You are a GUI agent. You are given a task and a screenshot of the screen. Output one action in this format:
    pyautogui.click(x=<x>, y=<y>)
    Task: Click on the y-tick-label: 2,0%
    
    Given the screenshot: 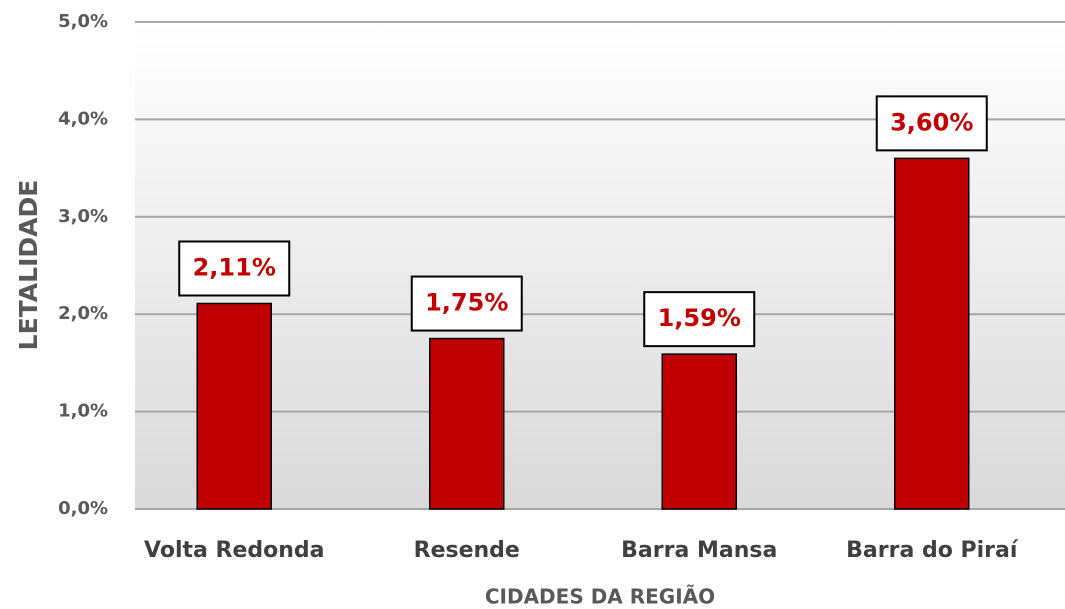 What is the action you would take?
    pyautogui.click(x=83, y=313)
    